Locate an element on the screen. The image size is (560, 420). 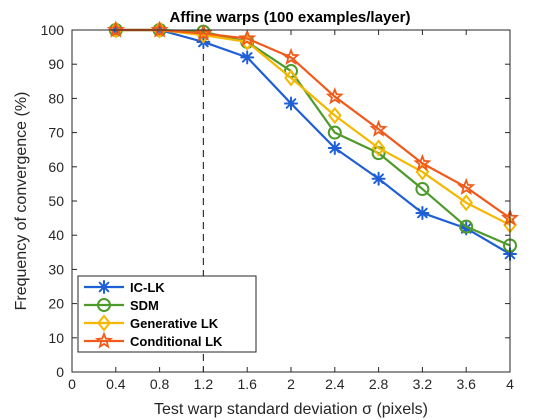
y-tick-label: 10 is located at coordinates (56, 338).